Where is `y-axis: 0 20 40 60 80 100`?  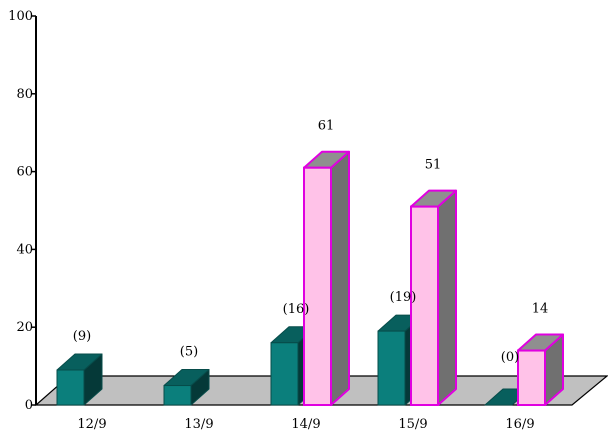 y-axis: 0 20 40 60 80 100 is located at coordinates (22, 211).